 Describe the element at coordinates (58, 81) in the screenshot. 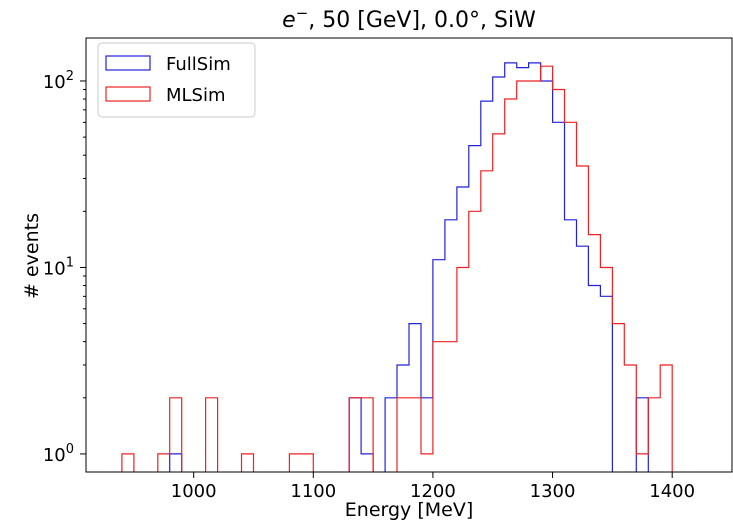

I see `y-tick-label: 10²` at that location.